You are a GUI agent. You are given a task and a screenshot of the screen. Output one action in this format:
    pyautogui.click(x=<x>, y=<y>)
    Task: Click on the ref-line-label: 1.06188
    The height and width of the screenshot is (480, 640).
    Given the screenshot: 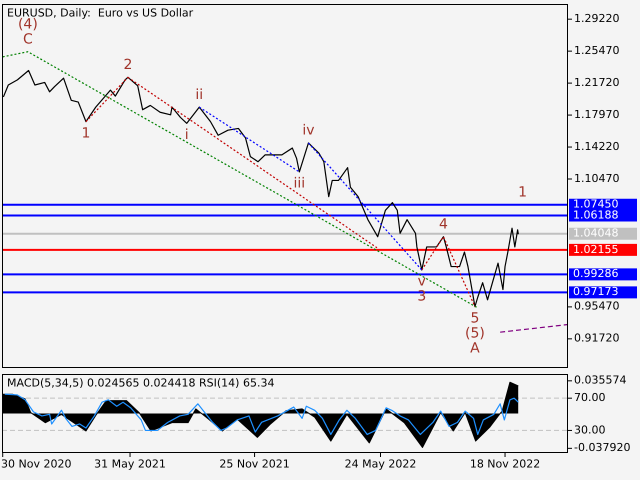 What is the action you would take?
    pyautogui.click(x=595, y=215)
    